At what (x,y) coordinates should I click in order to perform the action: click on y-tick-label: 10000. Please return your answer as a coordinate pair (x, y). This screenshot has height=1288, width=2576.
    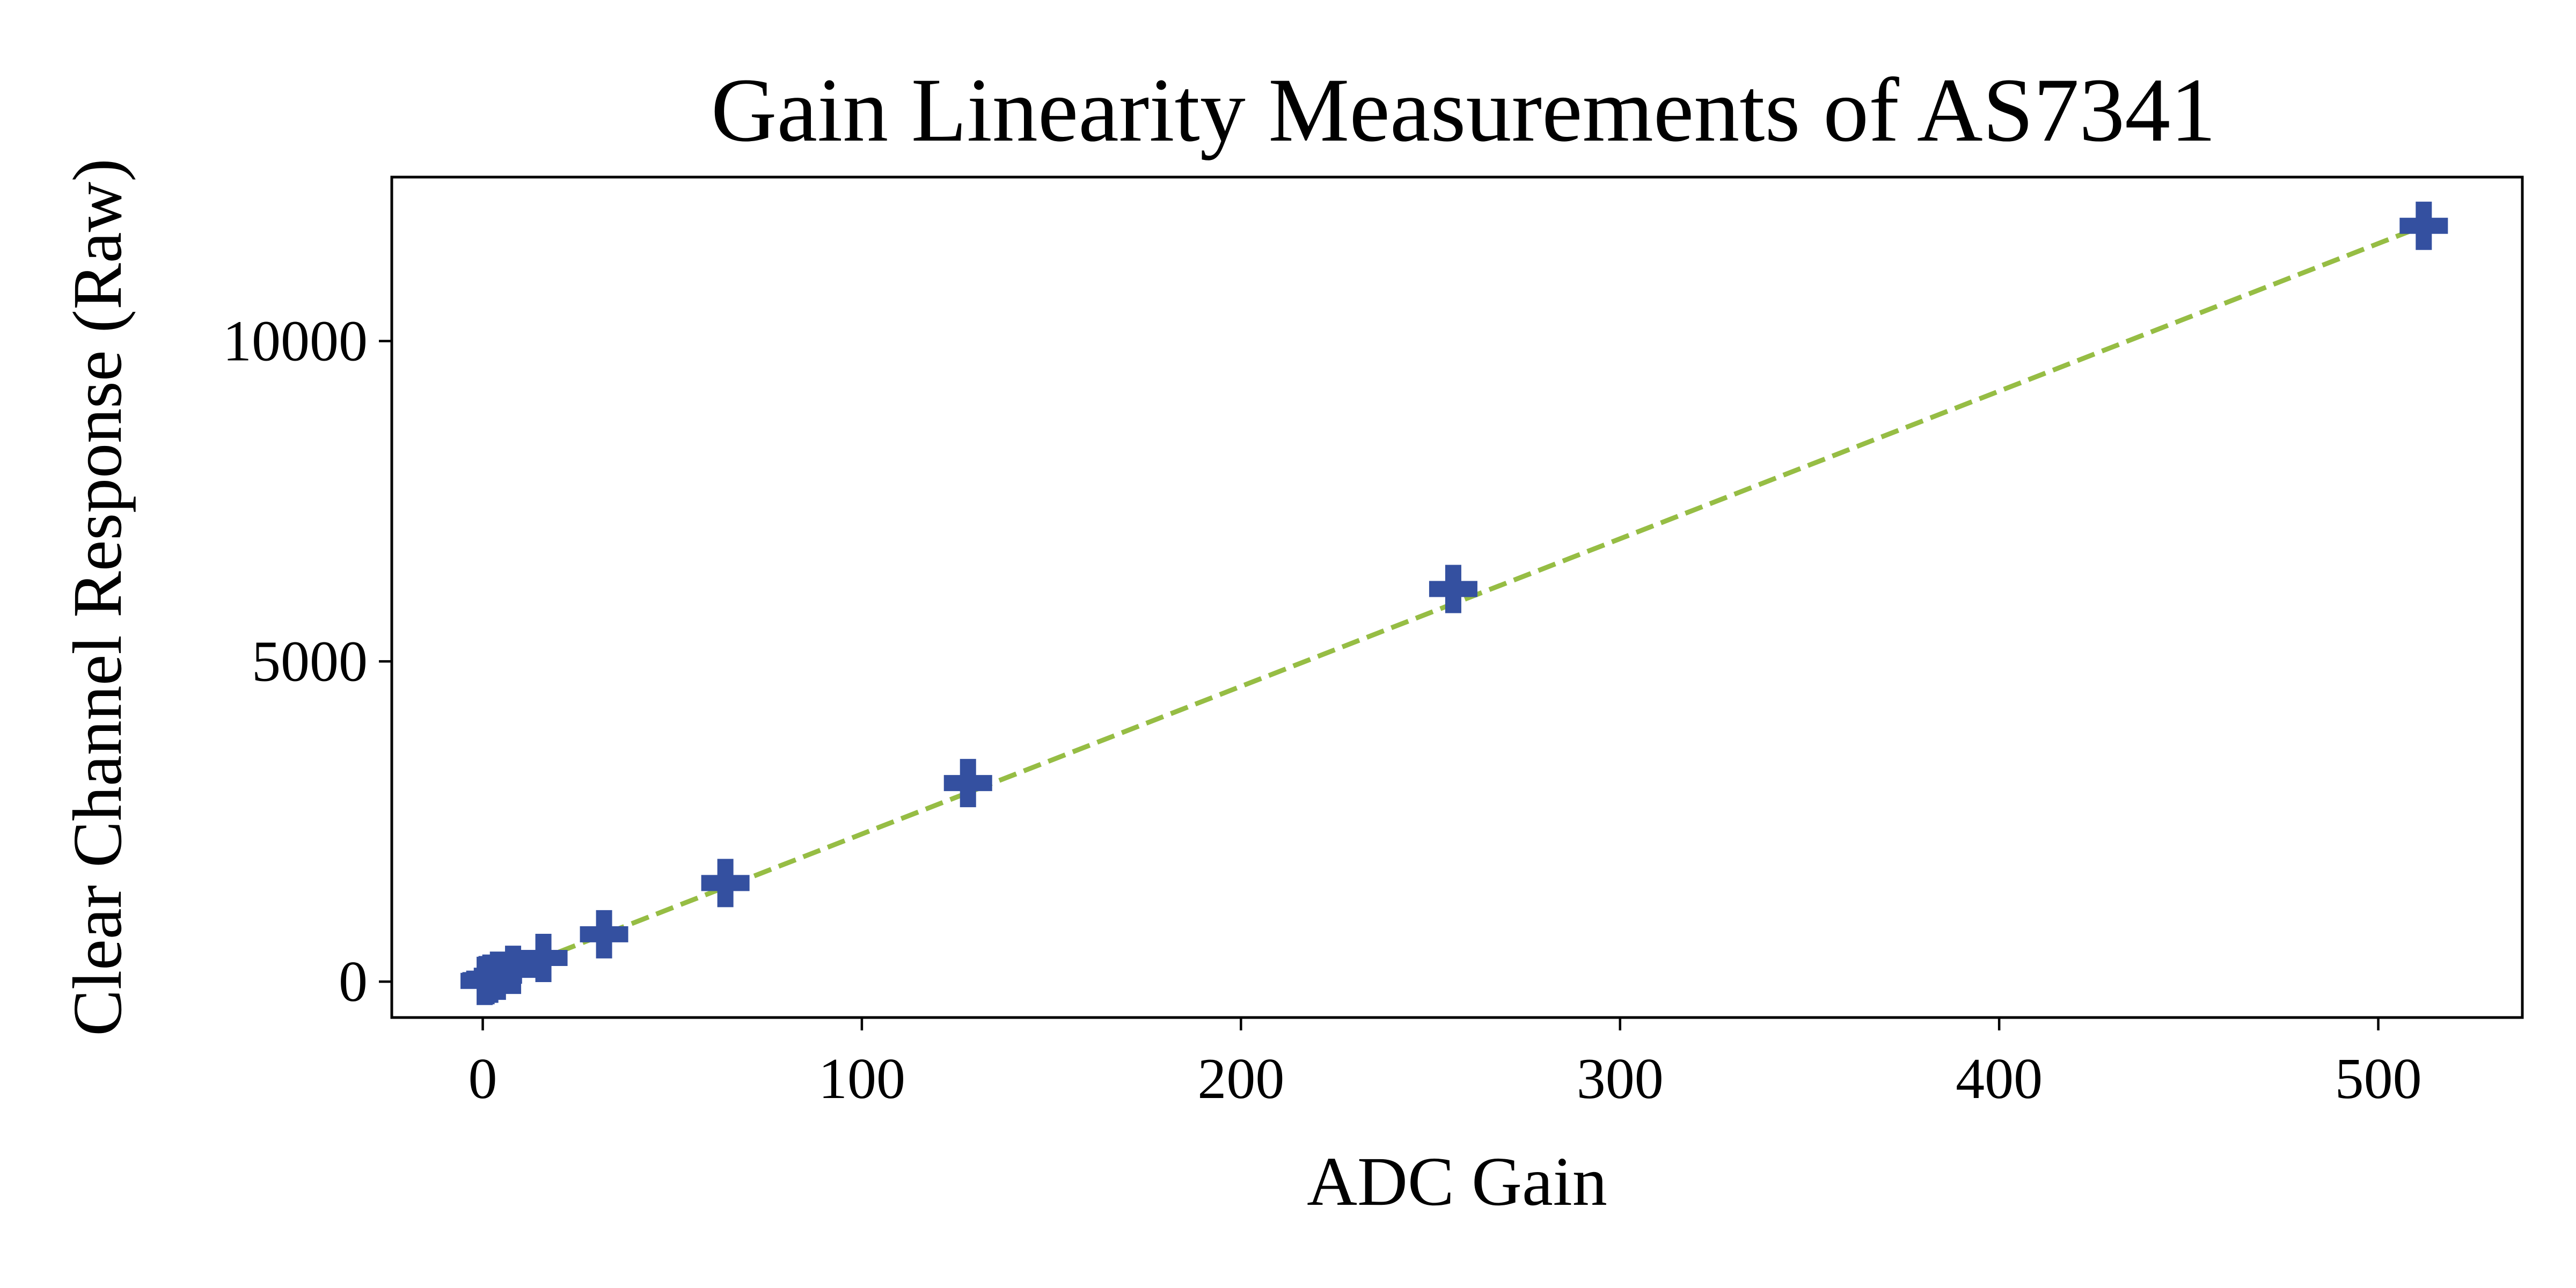
    Looking at the image, I should click on (295, 342).